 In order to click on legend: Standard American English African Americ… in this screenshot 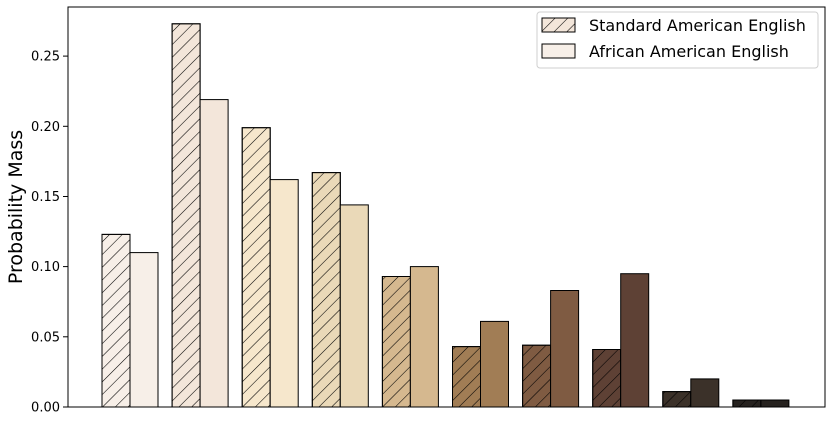, I will do `click(677, 40)`.